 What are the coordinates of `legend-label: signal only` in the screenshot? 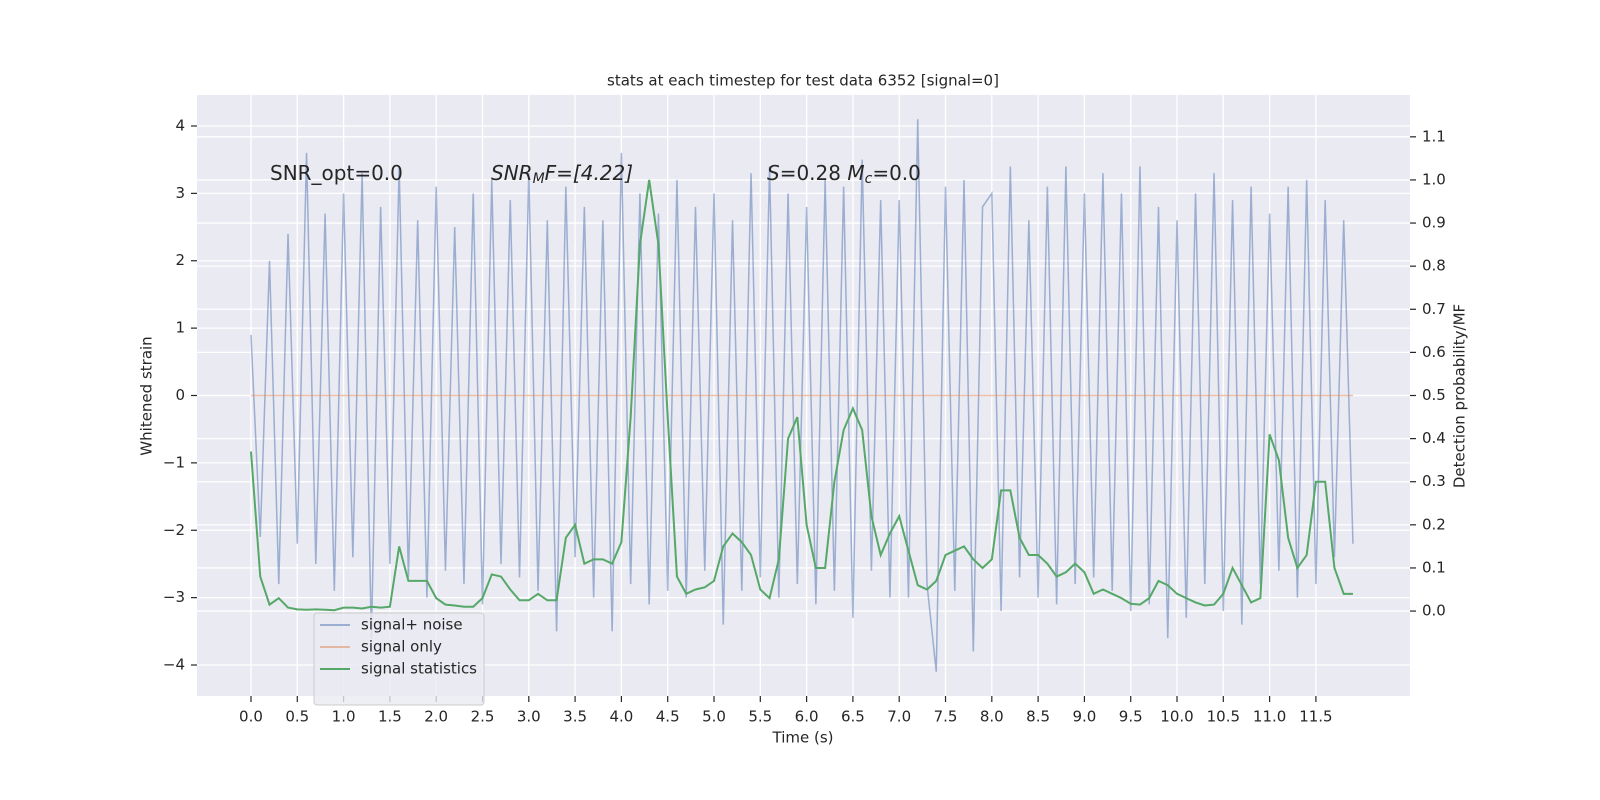 It's located at (401, 647).